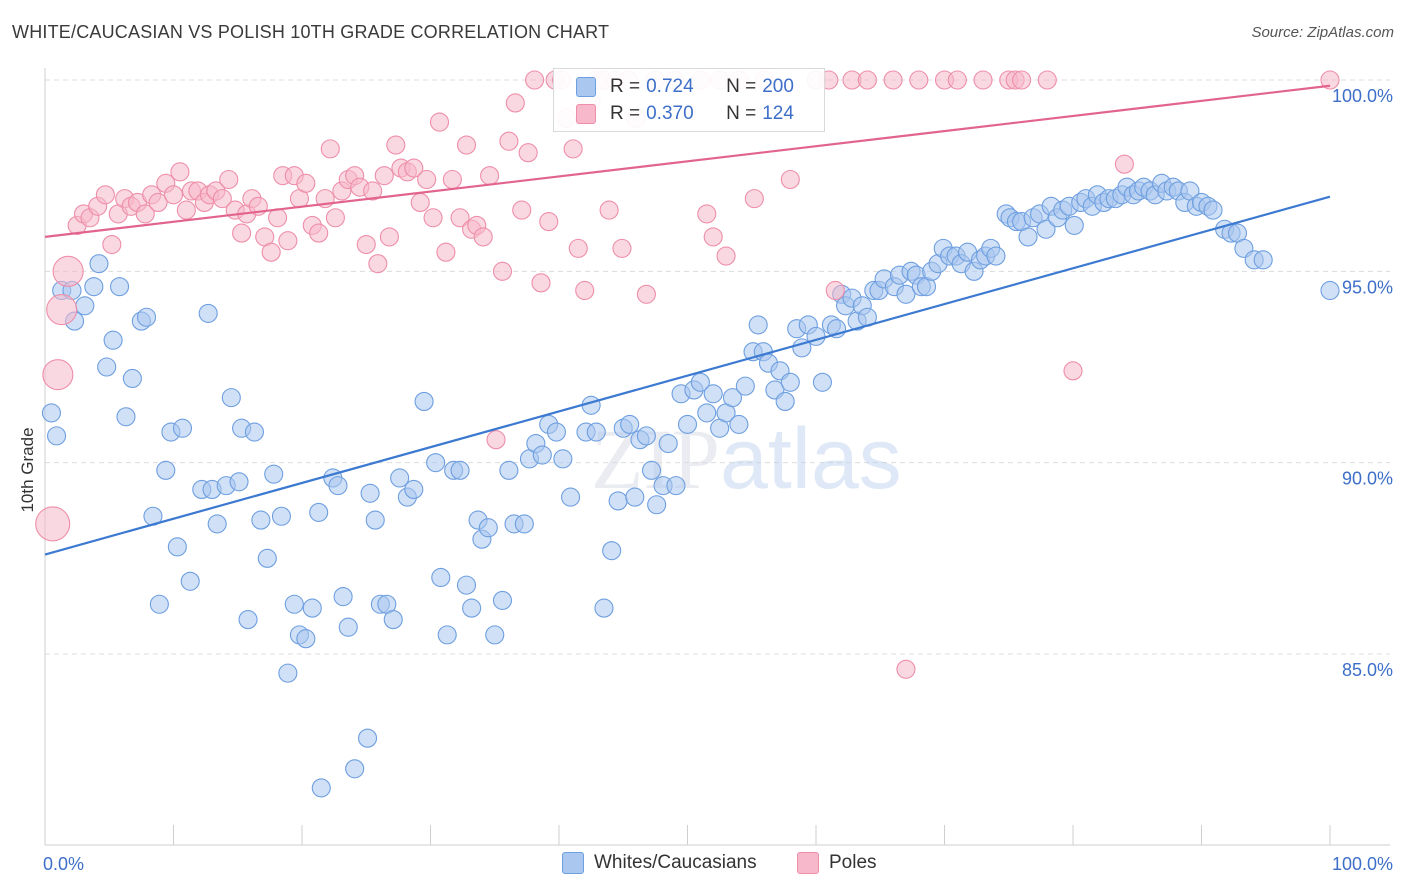 The width and height of the screenshot is (1406, 892). I want to click on watermark-atlas: atlas, so click(811, 459).